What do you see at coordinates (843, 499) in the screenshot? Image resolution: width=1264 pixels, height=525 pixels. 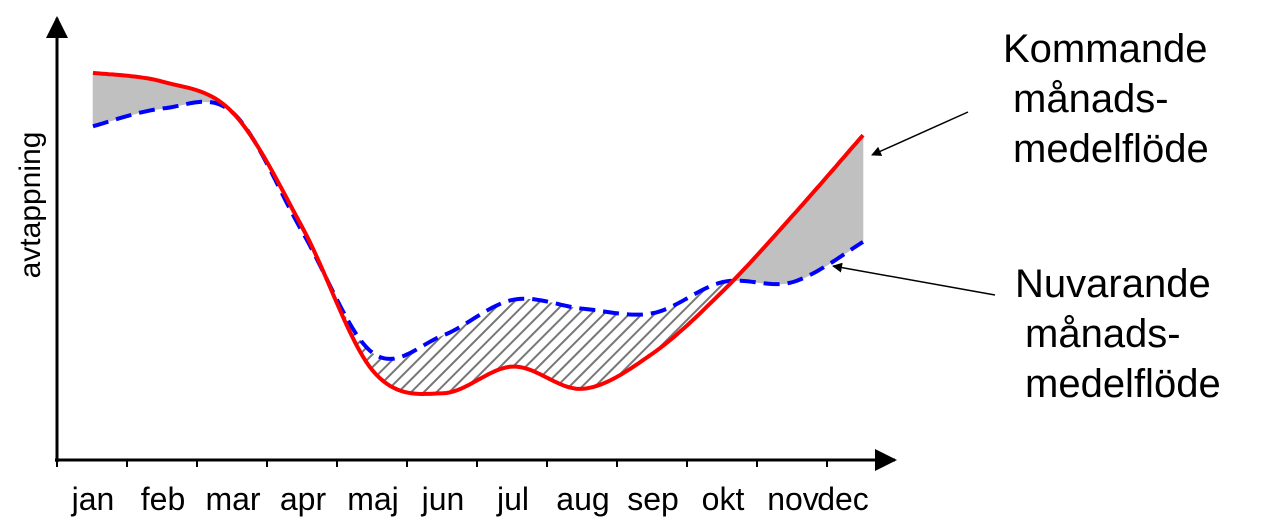 I see `x-tick-label: dec` at bounding box center [843, 499].